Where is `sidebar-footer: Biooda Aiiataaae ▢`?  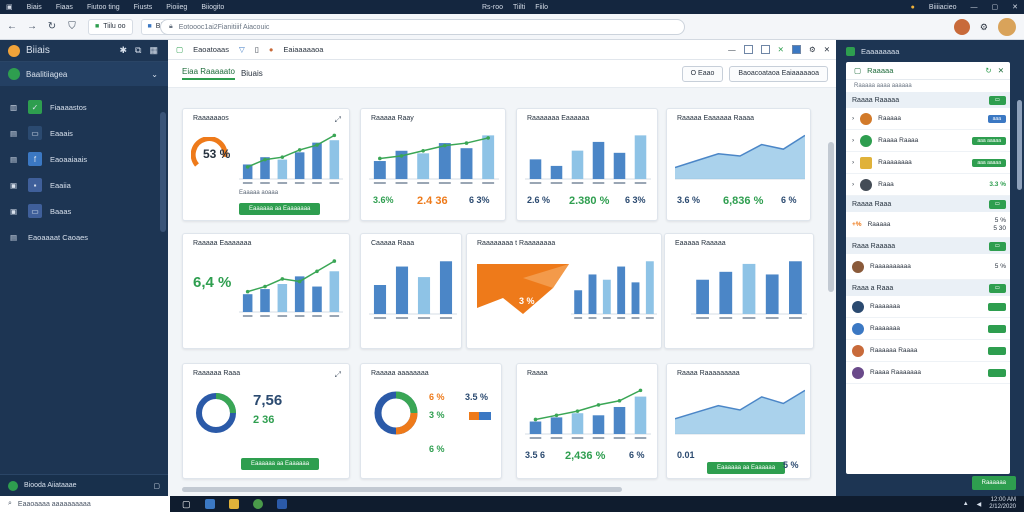
sidebar-footer: Biooda Aiiataaae ▢ is located at coordinates (84, 485).